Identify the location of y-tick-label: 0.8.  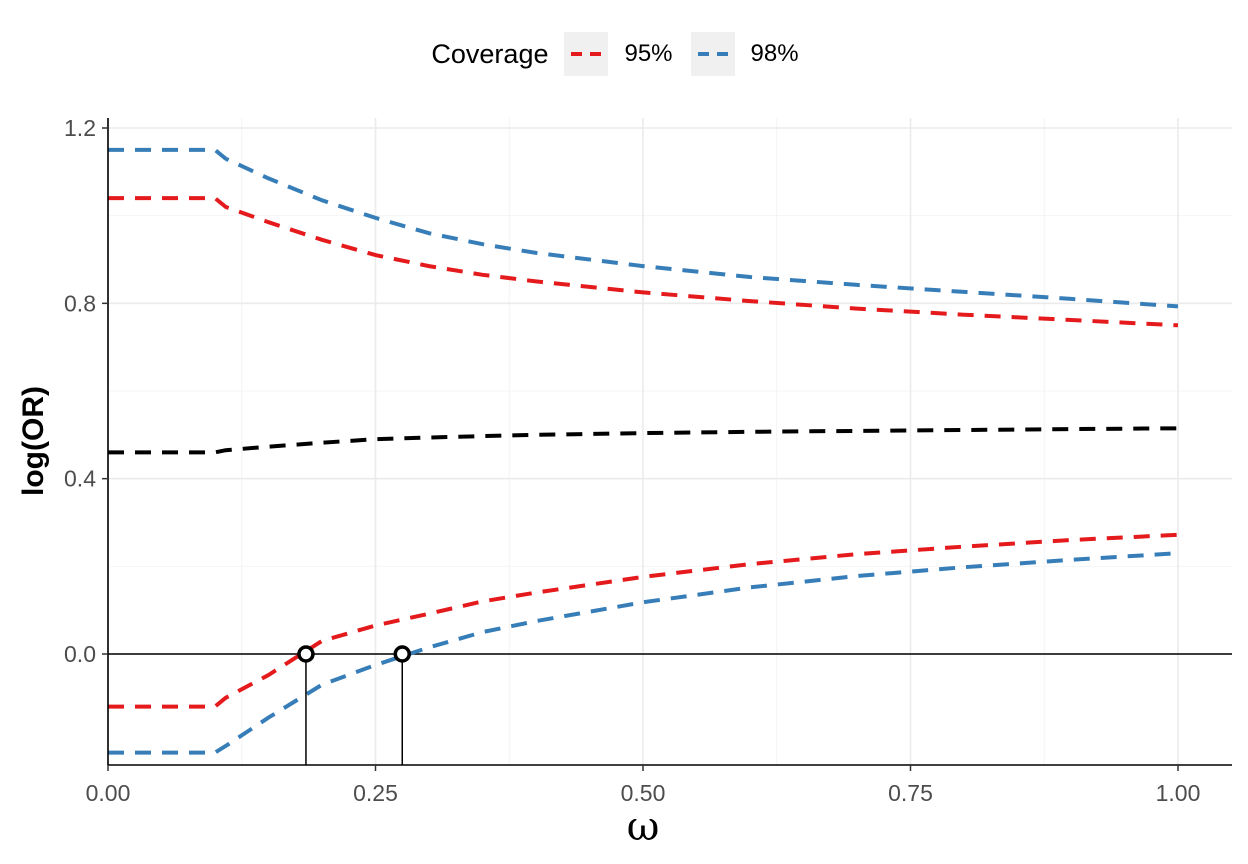
(80, 303).